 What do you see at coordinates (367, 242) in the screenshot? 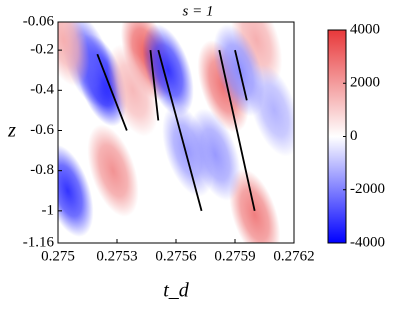
I see `colorbar-tick-label: -4000` at bounding box center [367, 242].